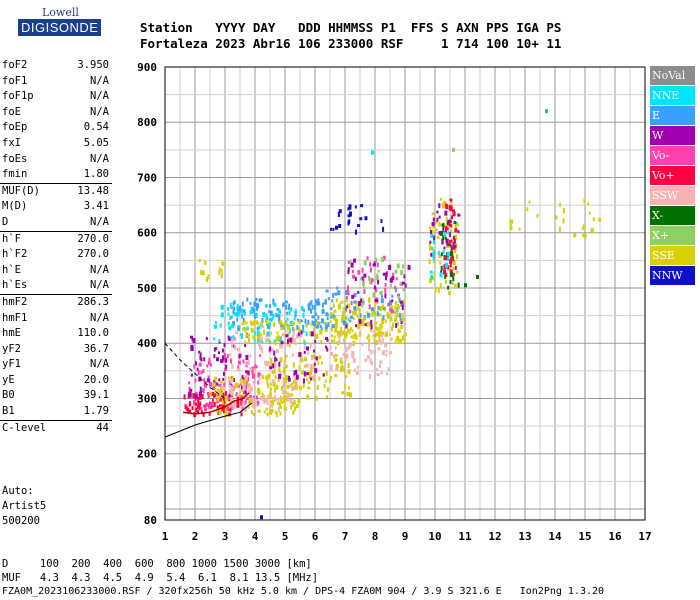 This screenshot has height=600, width=700. Describe the element at coordinates (56, 334) in the screenshot. I see `param-row: hmE 110.0` at that location.